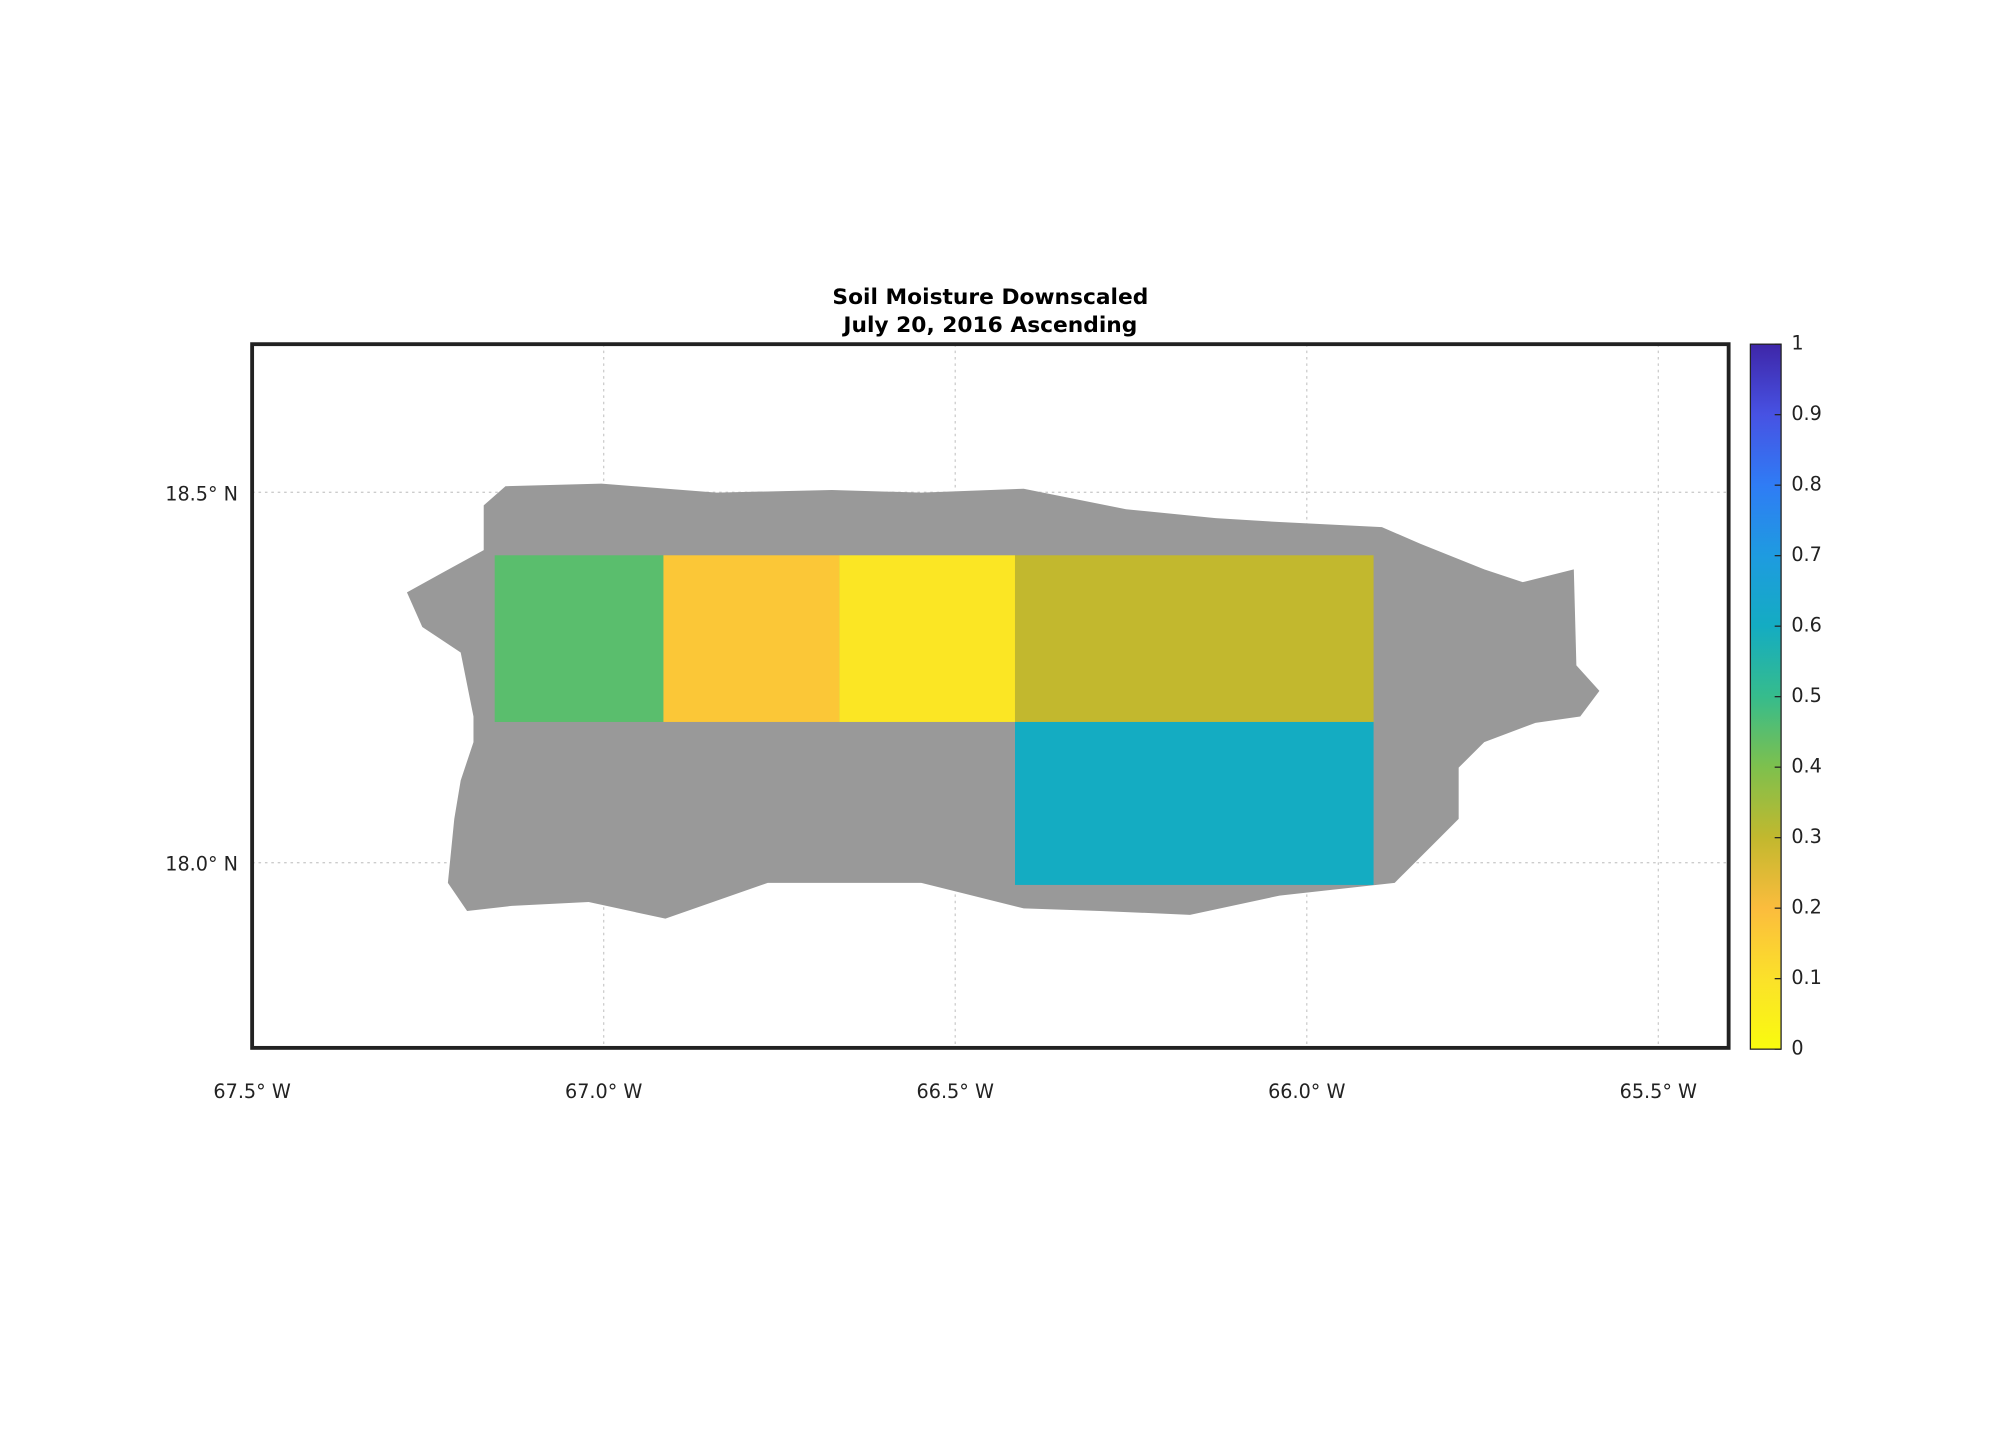 This screenshot has width=1991, height=1433. Describe the element at coordinates (1658, 1091) in the screenshot. I see `x-tick-label: 65.5° W` at that location.